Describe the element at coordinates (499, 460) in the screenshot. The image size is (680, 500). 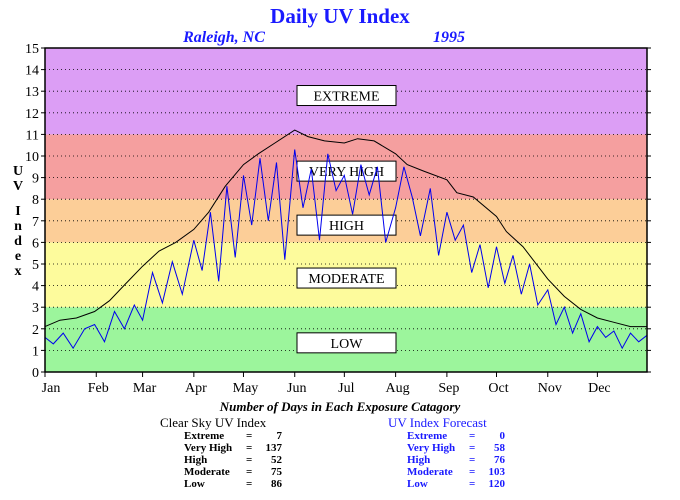
I see `forecast-row-value: 76` at that location.